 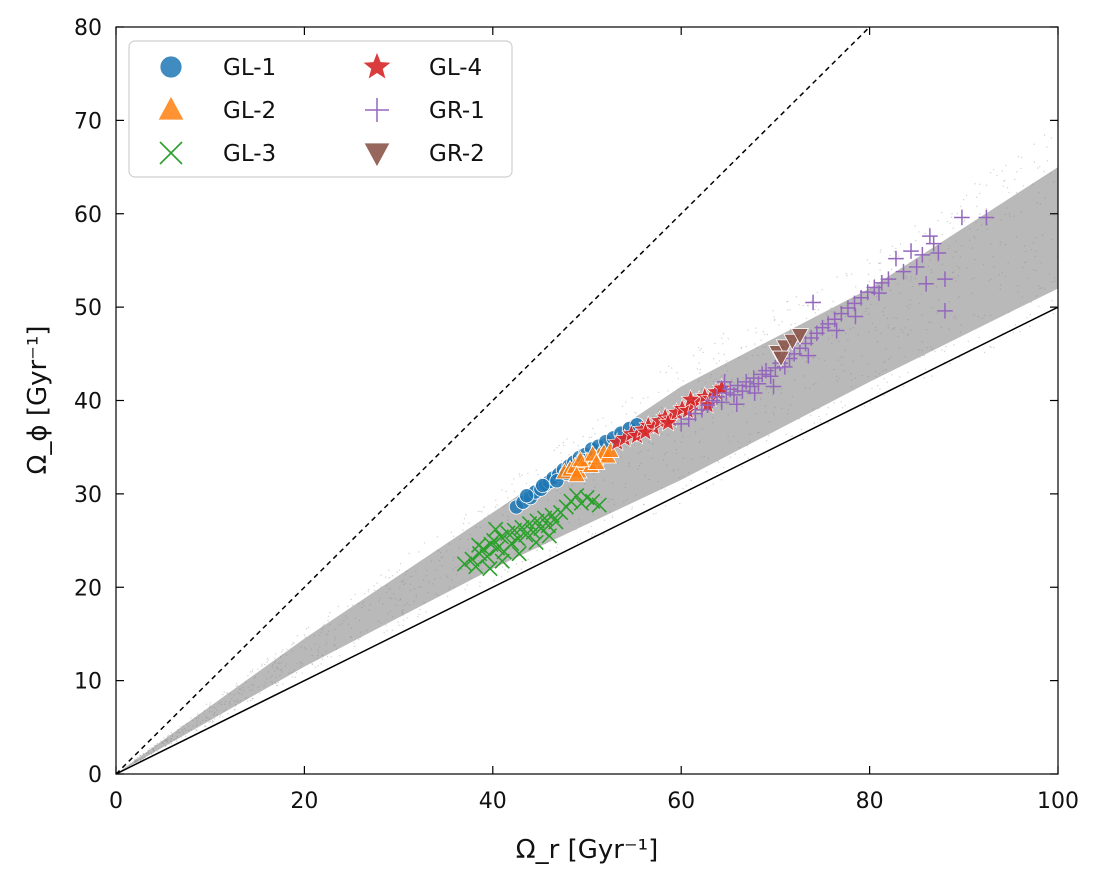 I want to click on x-tick-label: 0, so click(x=116, y=801).